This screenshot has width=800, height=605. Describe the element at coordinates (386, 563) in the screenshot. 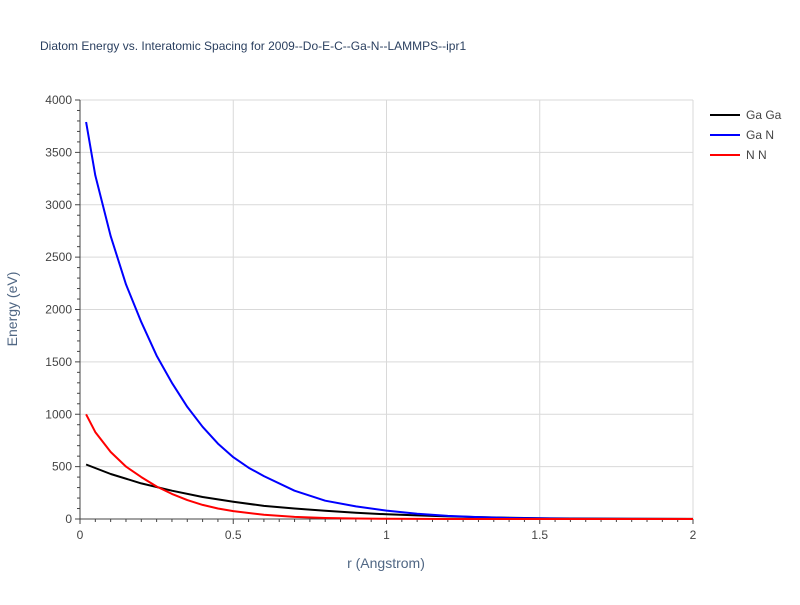

I see `x-axis-title: r (Angstrom)` at that location.